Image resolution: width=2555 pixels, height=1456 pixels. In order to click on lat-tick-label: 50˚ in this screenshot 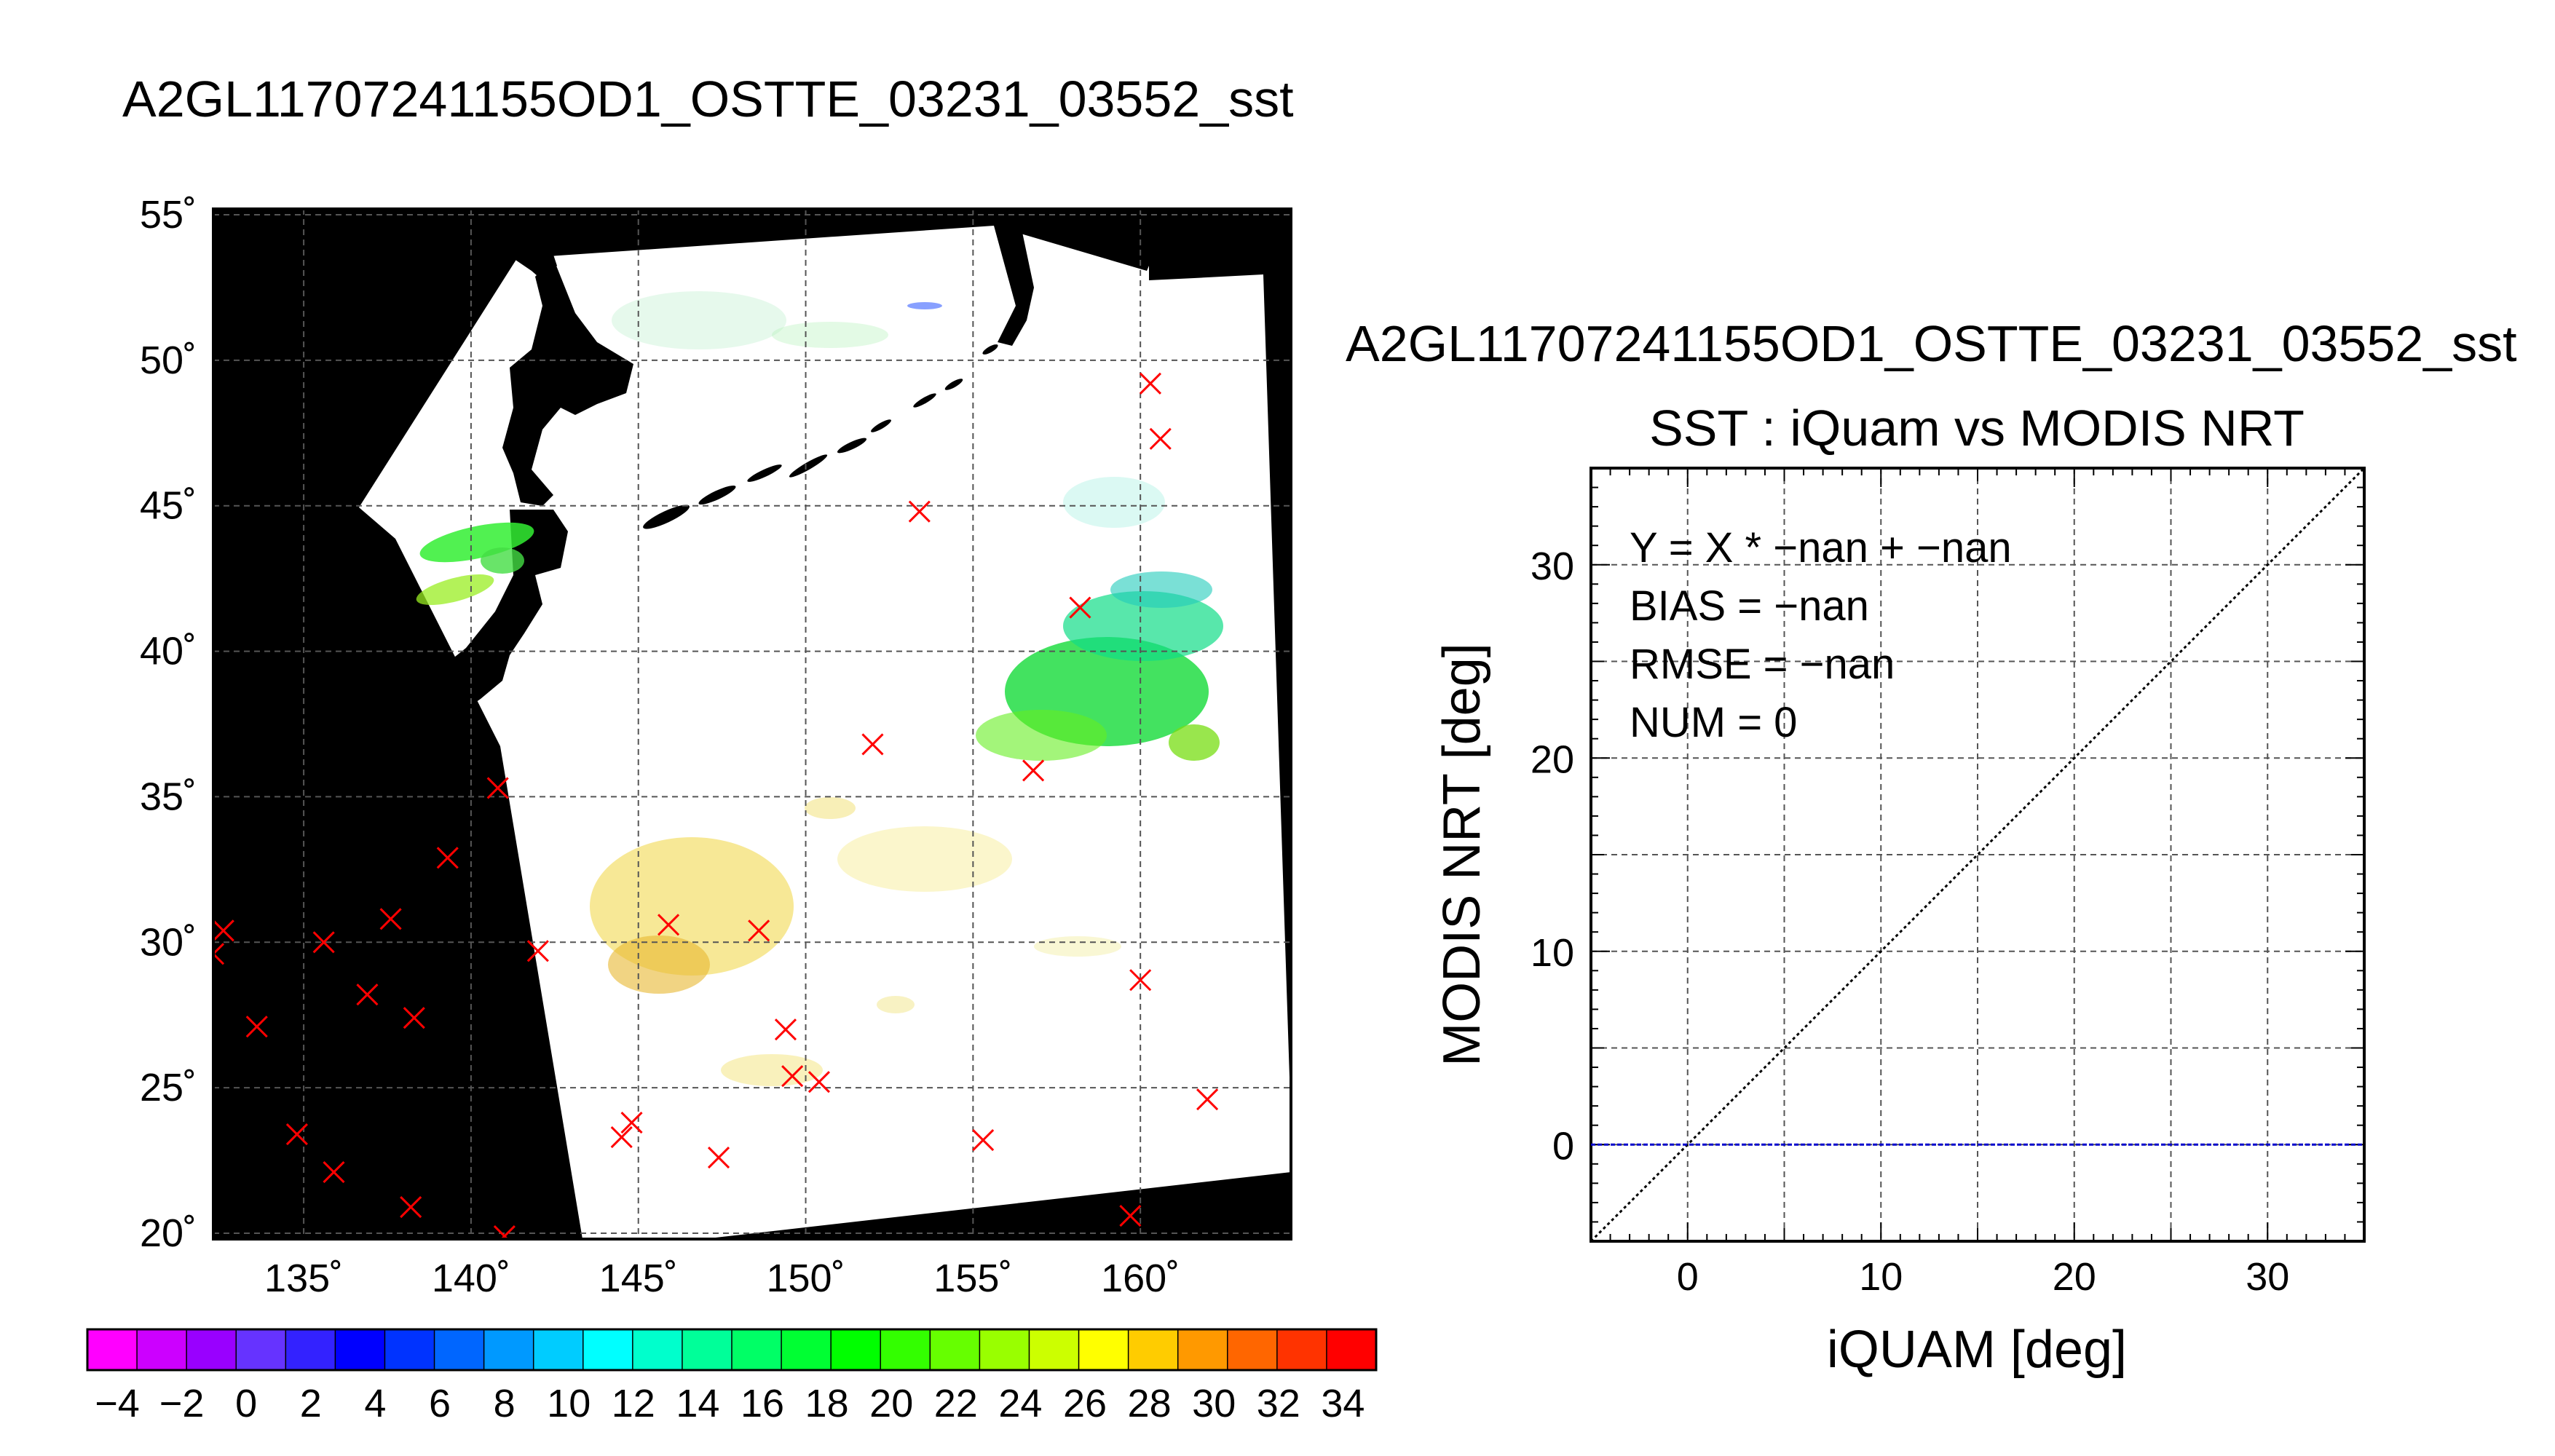, I will do `click(168, 360)`.